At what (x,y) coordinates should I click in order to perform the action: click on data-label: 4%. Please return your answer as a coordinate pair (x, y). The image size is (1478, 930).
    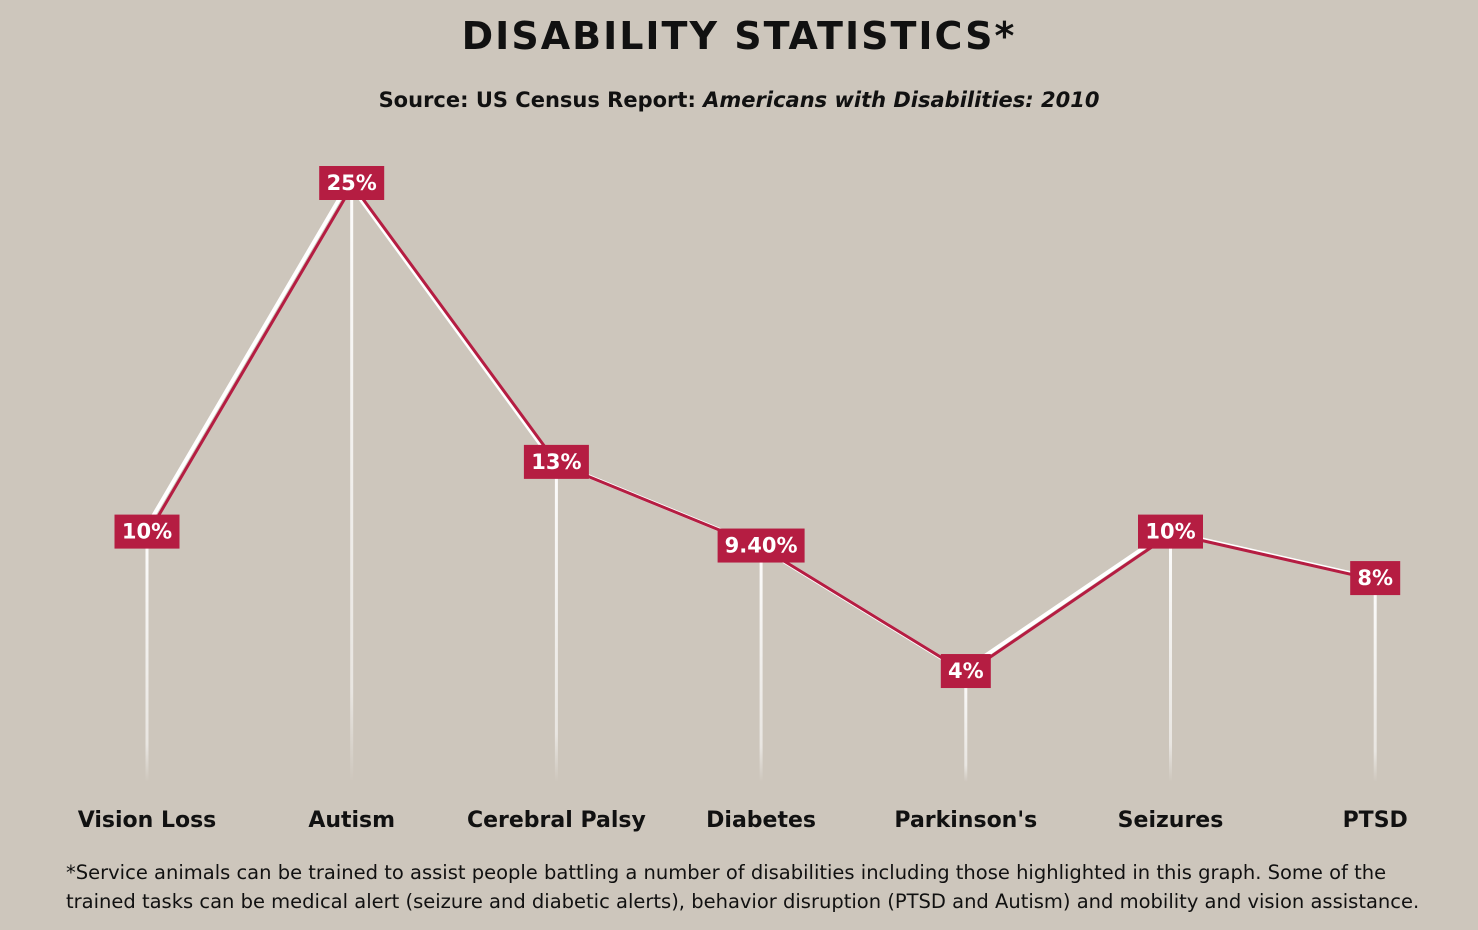
    Looking at the image, I should click on (965, 671).